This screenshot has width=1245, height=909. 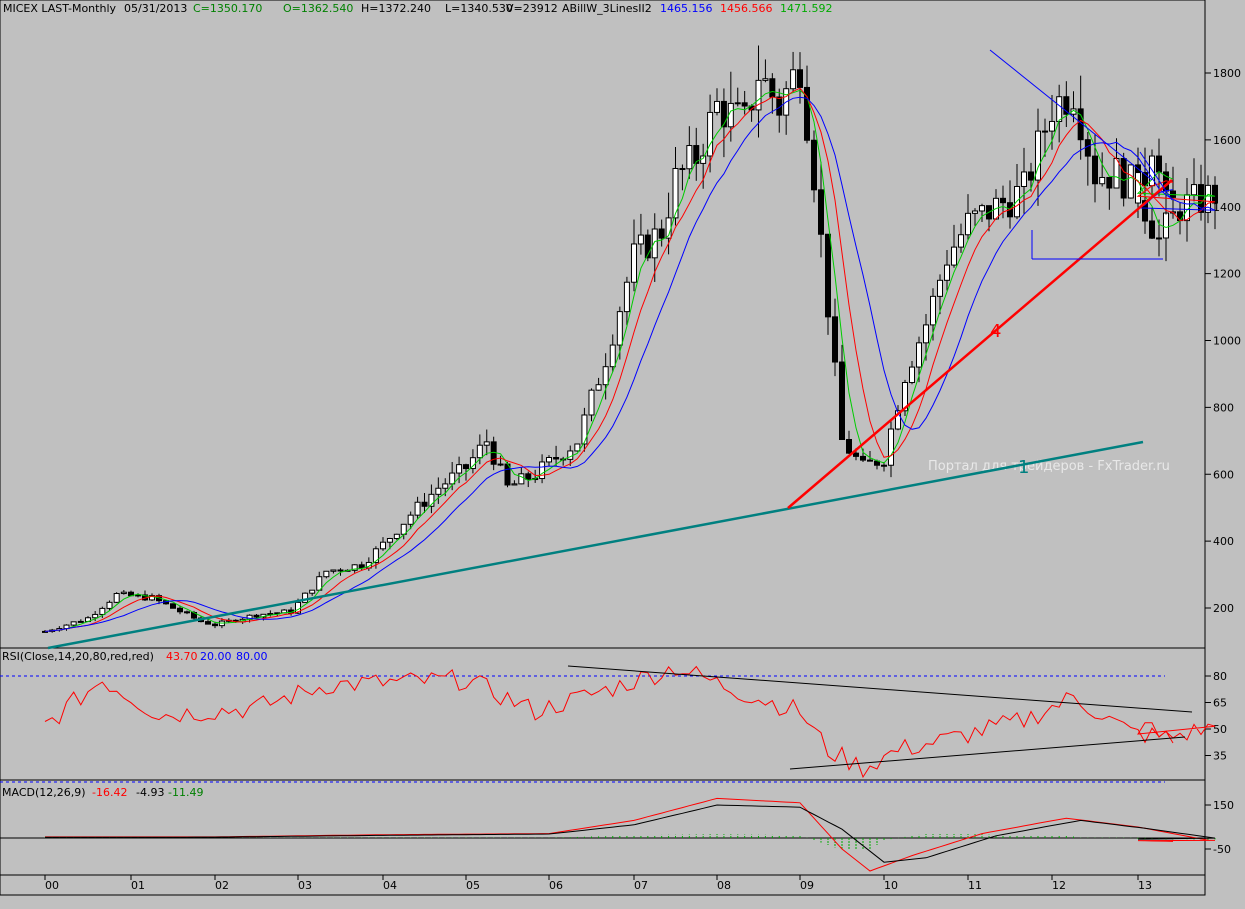 I want to click on macd-tick-label: -50, so click(x=1222, y=849).